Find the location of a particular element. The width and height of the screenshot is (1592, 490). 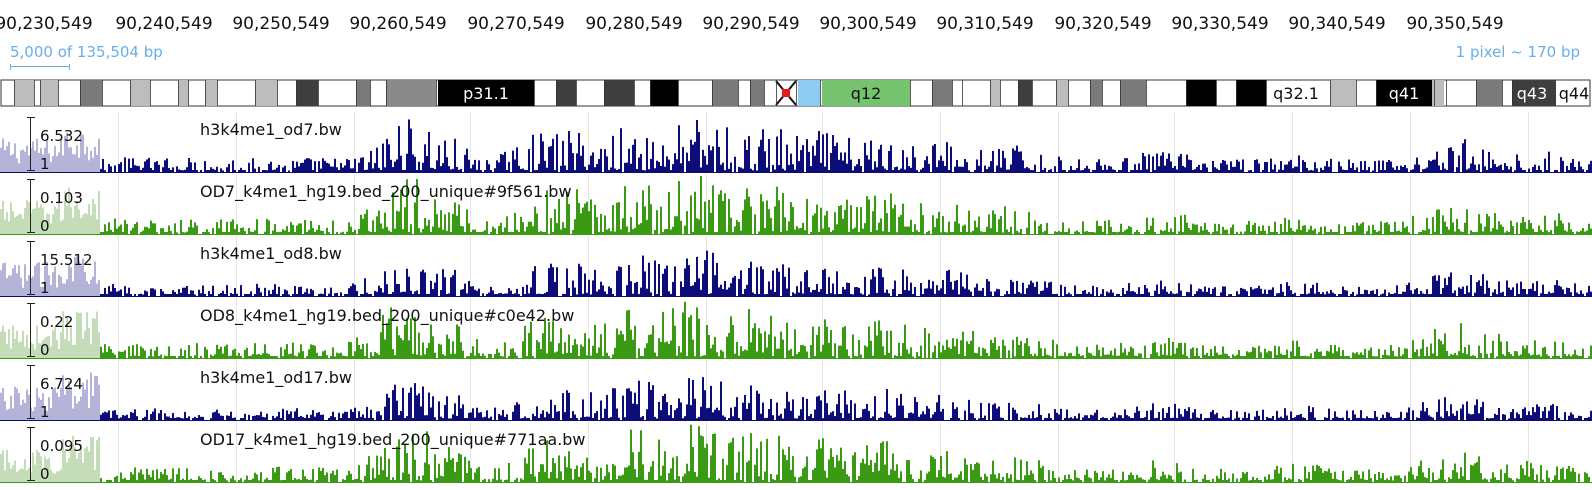

ideogram-band-label: q12 is located at coordinates (866, 93).